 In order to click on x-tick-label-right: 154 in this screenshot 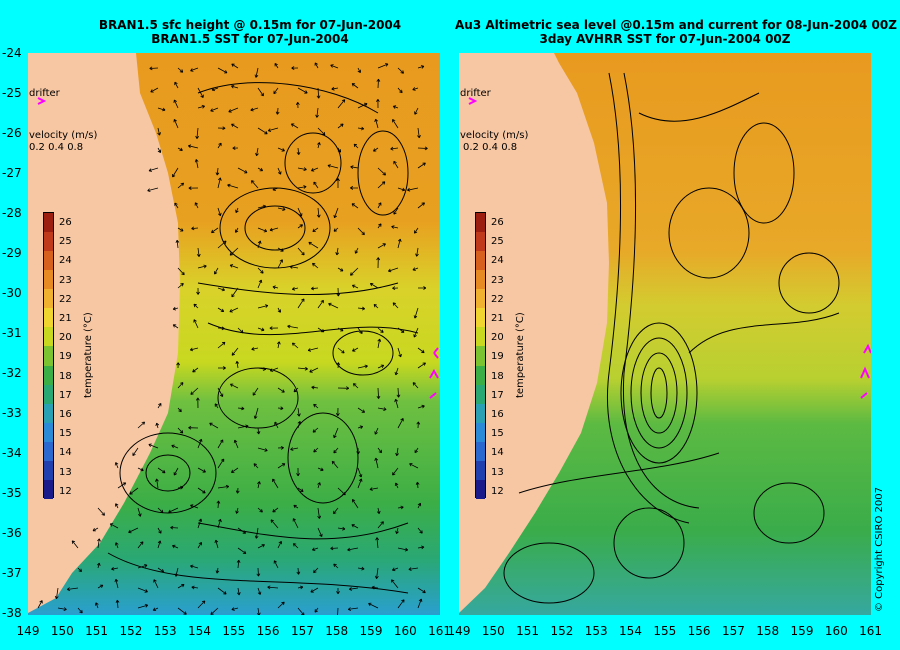, I will do `click(630, 631)`.